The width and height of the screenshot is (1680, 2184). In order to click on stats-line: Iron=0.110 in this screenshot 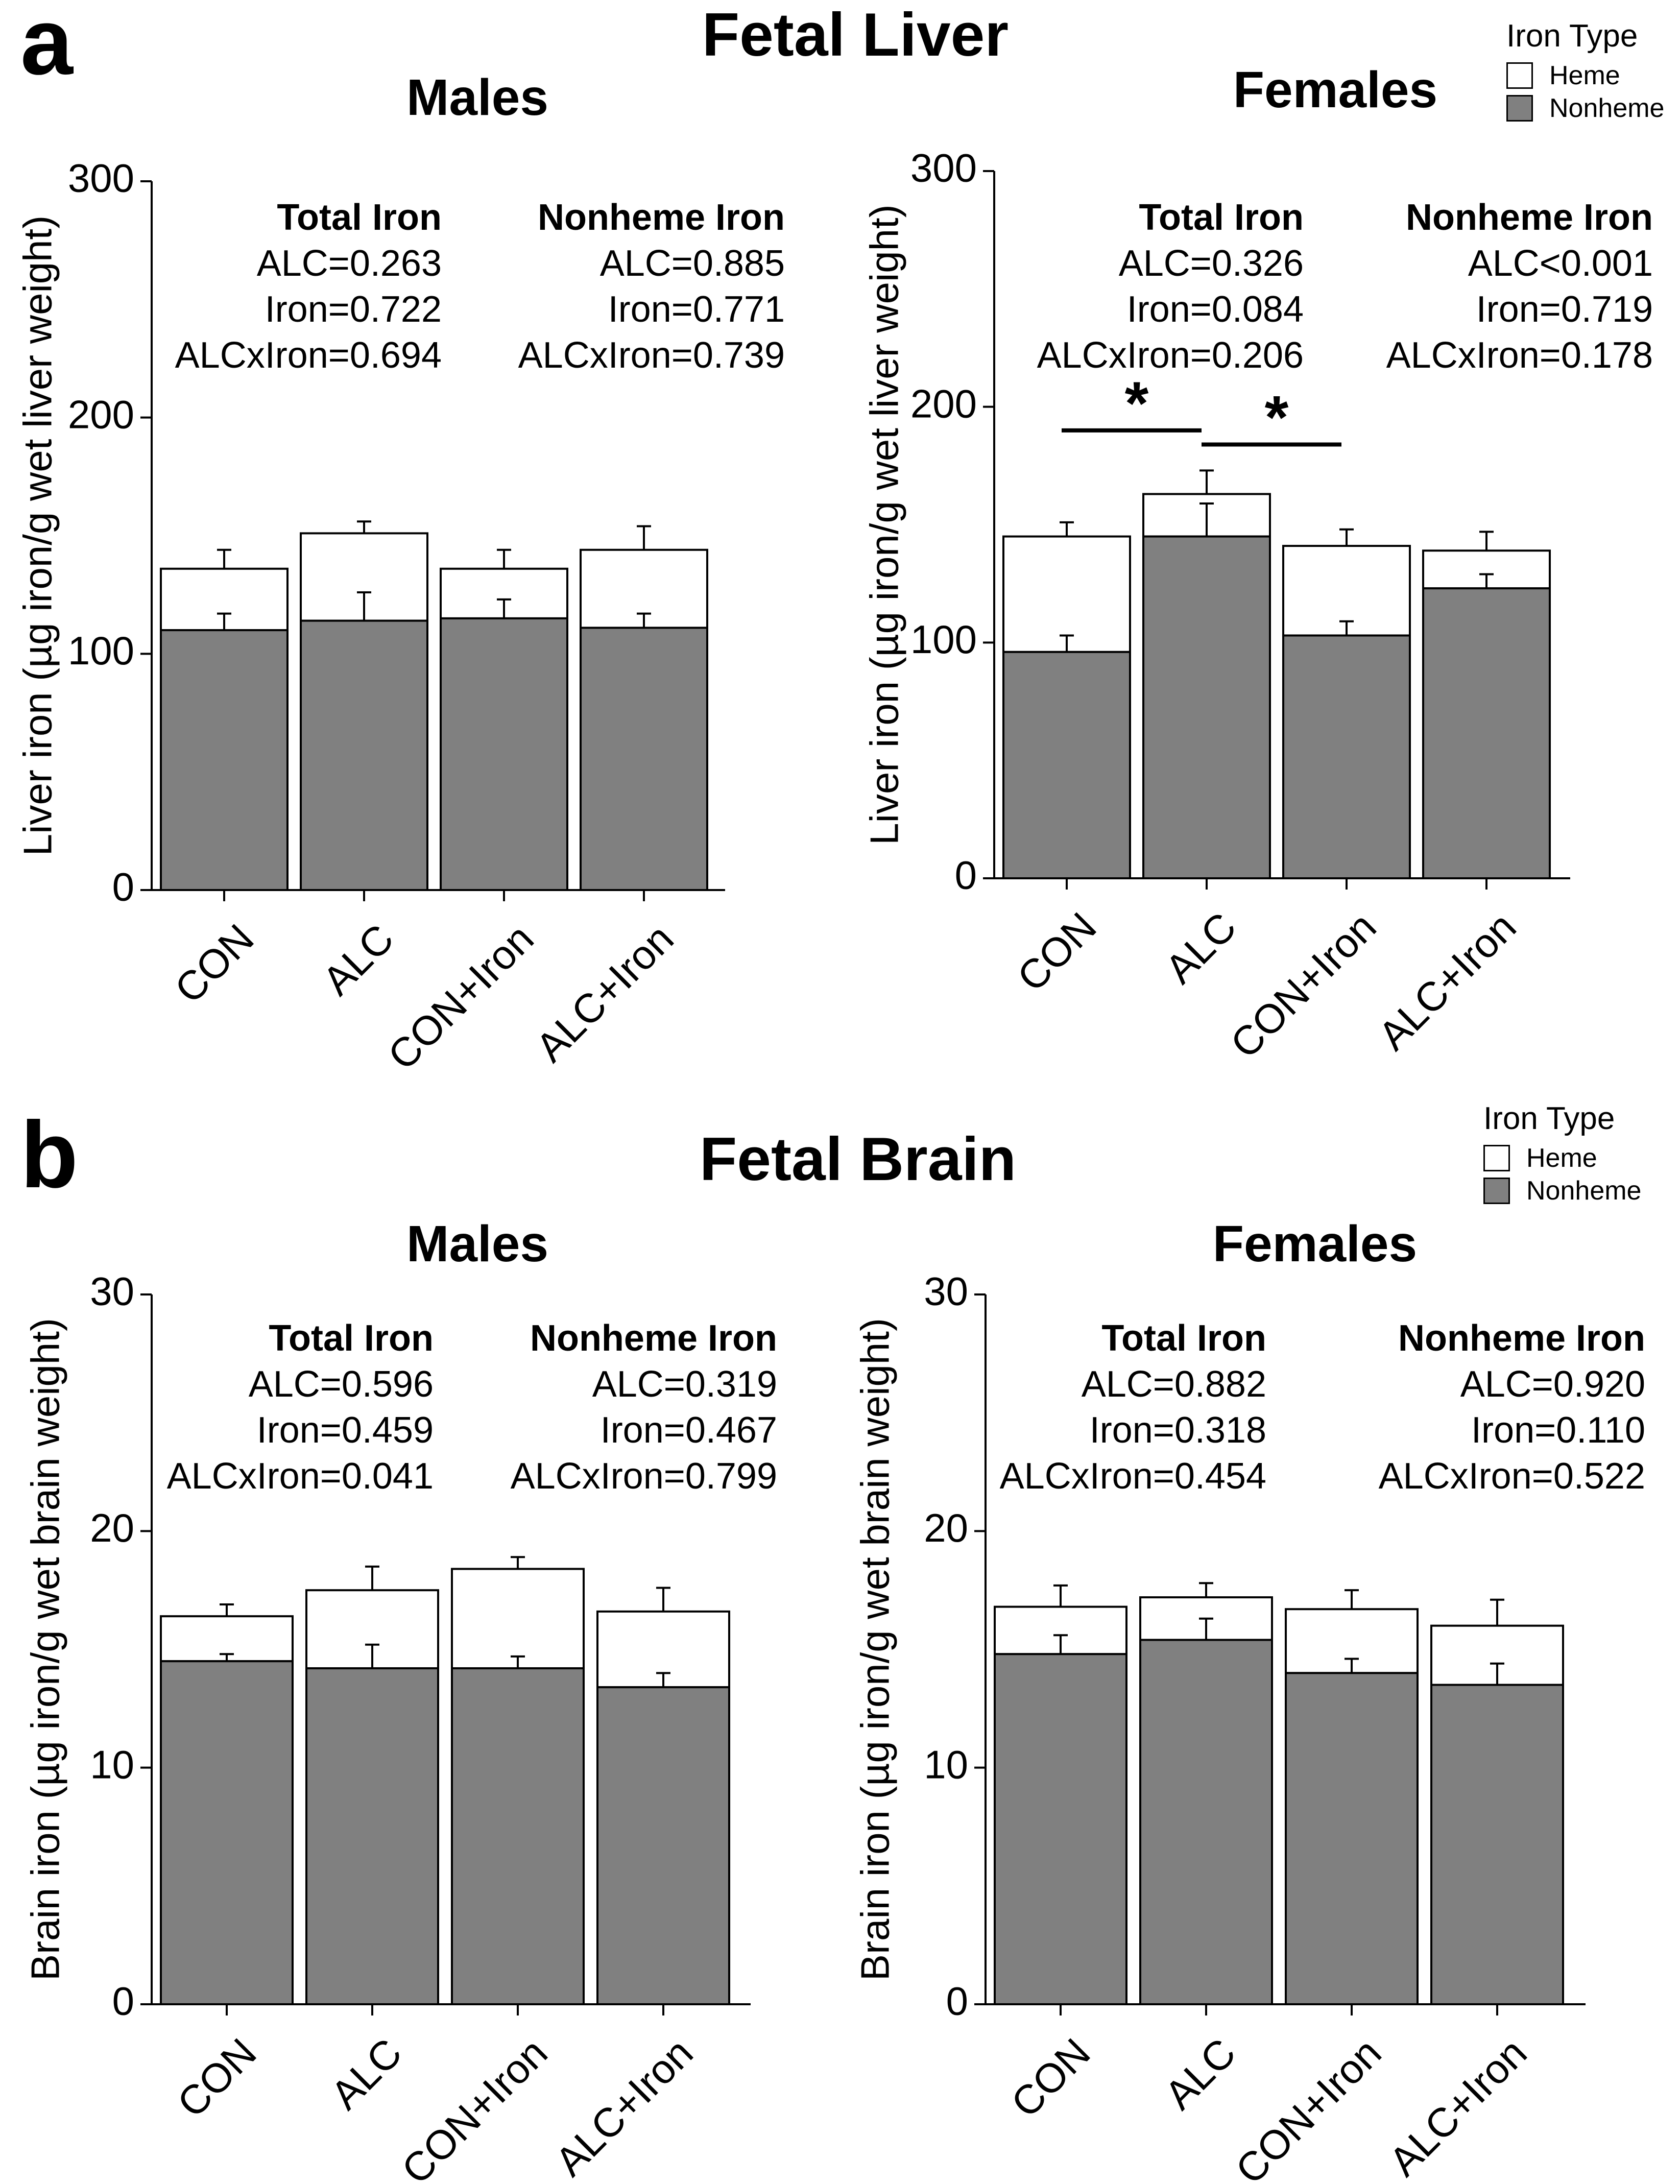, I will do `click(1558, 1430)`.